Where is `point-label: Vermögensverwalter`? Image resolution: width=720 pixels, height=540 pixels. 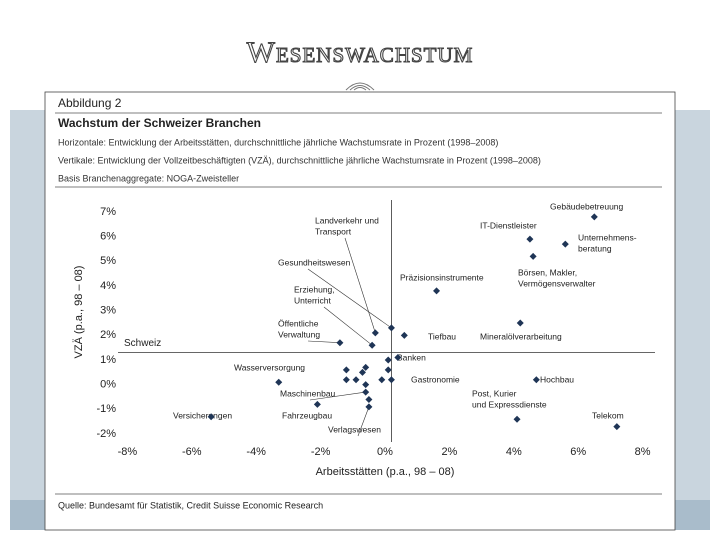 point-label: Vermögensverwalter is located at coordinates (557, 283).